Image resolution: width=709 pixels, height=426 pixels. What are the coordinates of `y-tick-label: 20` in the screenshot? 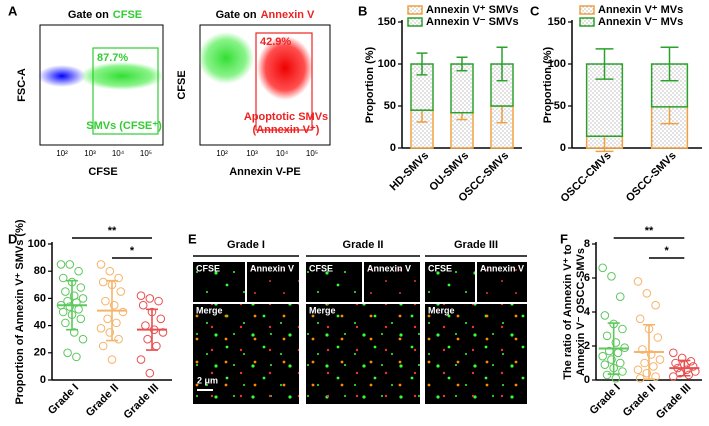 It's located at (40, 353).